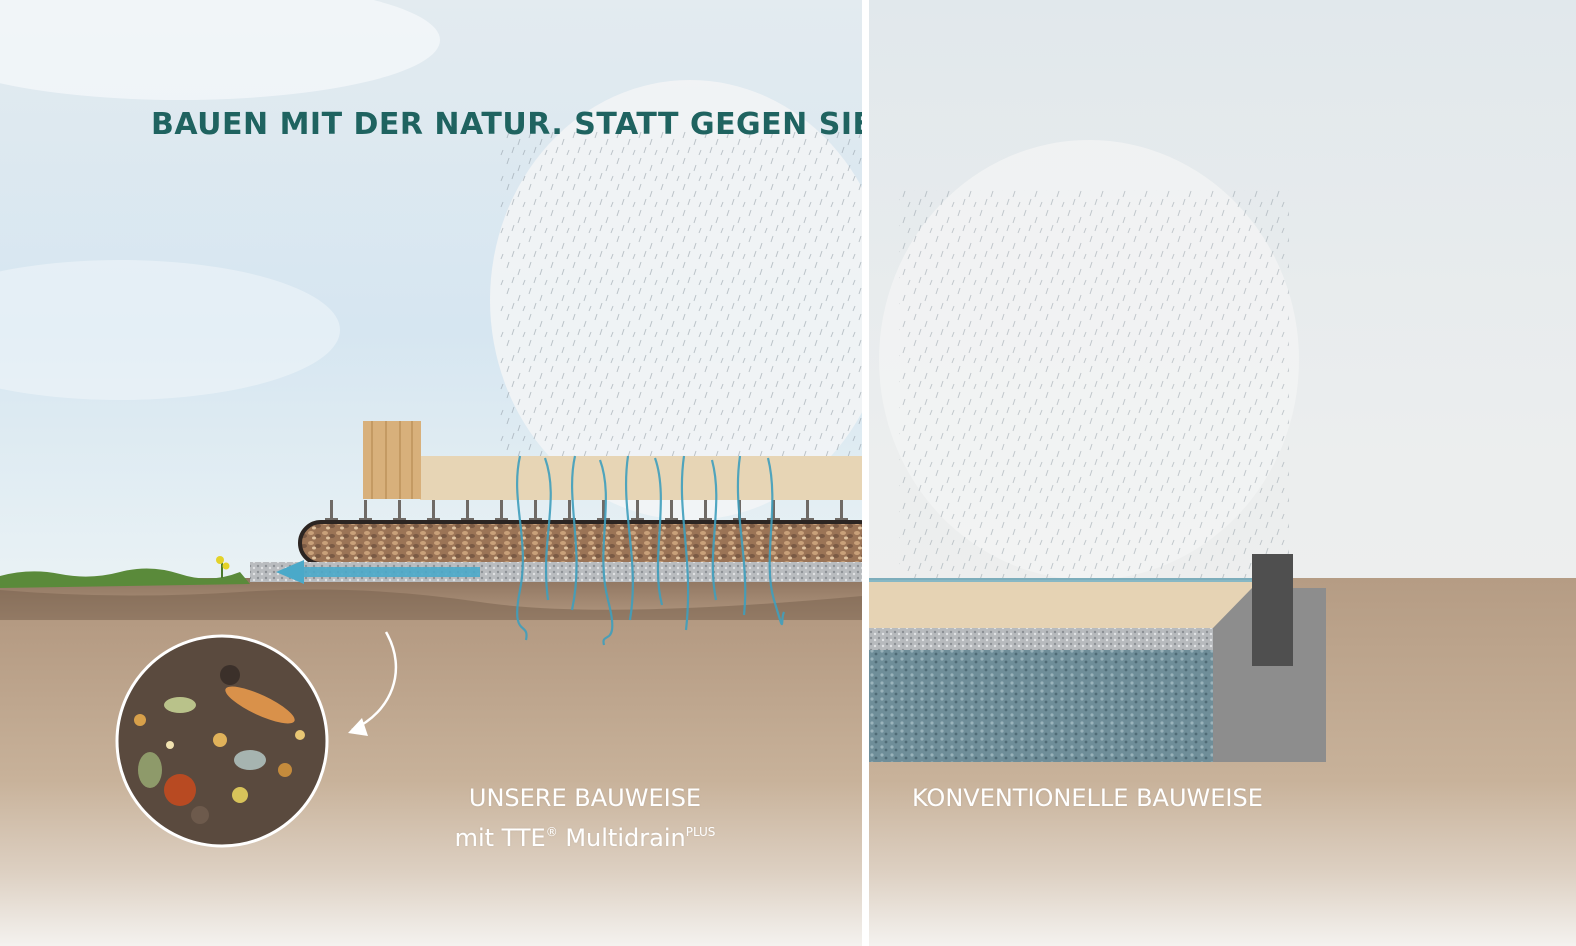 This screenshot has height=946, width=1576. Describe the element at coordinates (378, 572) in the screenshot. I see `water-flow-arrow` at that location.